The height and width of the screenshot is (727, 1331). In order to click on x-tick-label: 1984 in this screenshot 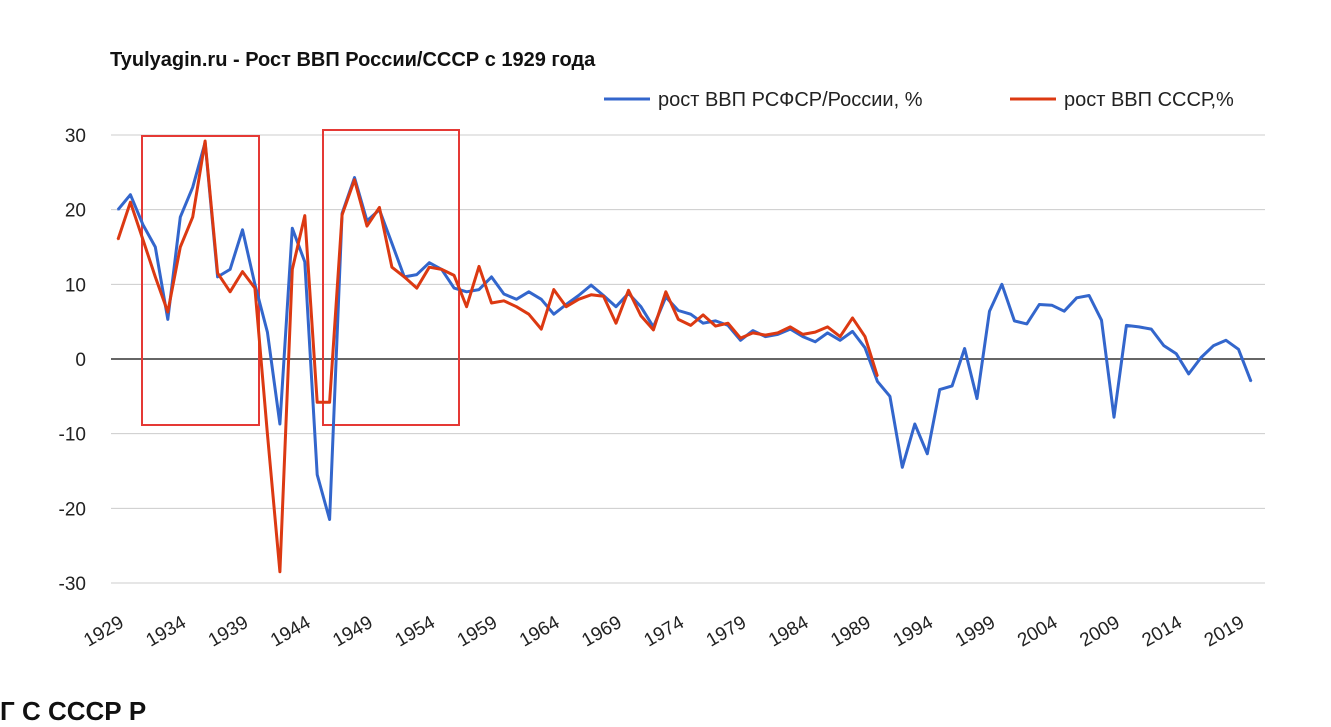, I will do `click(788, 632)`.